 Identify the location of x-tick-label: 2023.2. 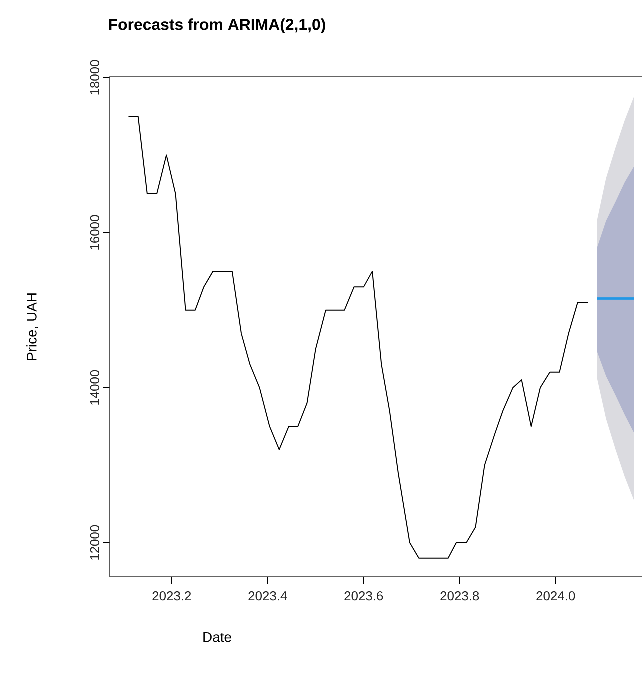
(172, 596).